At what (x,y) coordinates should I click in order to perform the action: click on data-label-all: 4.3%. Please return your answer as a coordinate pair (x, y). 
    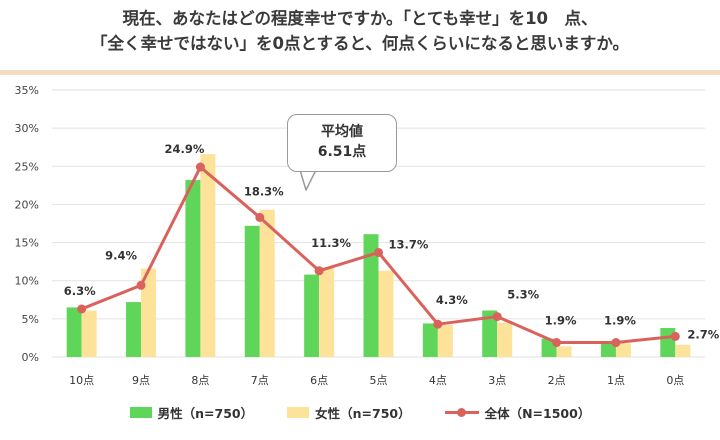
    Looking at the image, I should click on (452, 300).